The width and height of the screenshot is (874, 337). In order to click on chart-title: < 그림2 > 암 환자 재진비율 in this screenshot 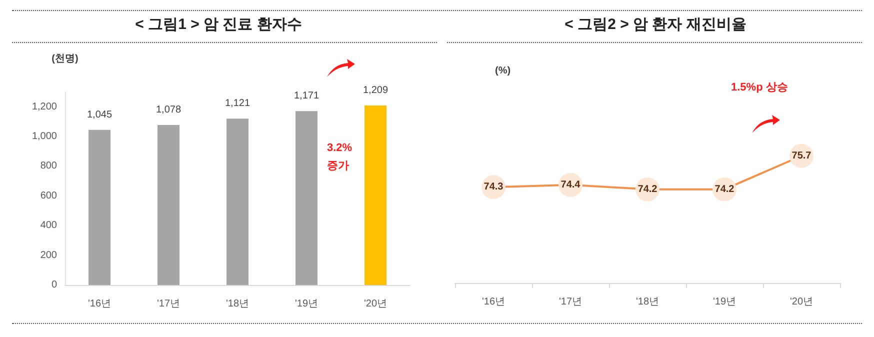, I will do `click(655, 24)`.